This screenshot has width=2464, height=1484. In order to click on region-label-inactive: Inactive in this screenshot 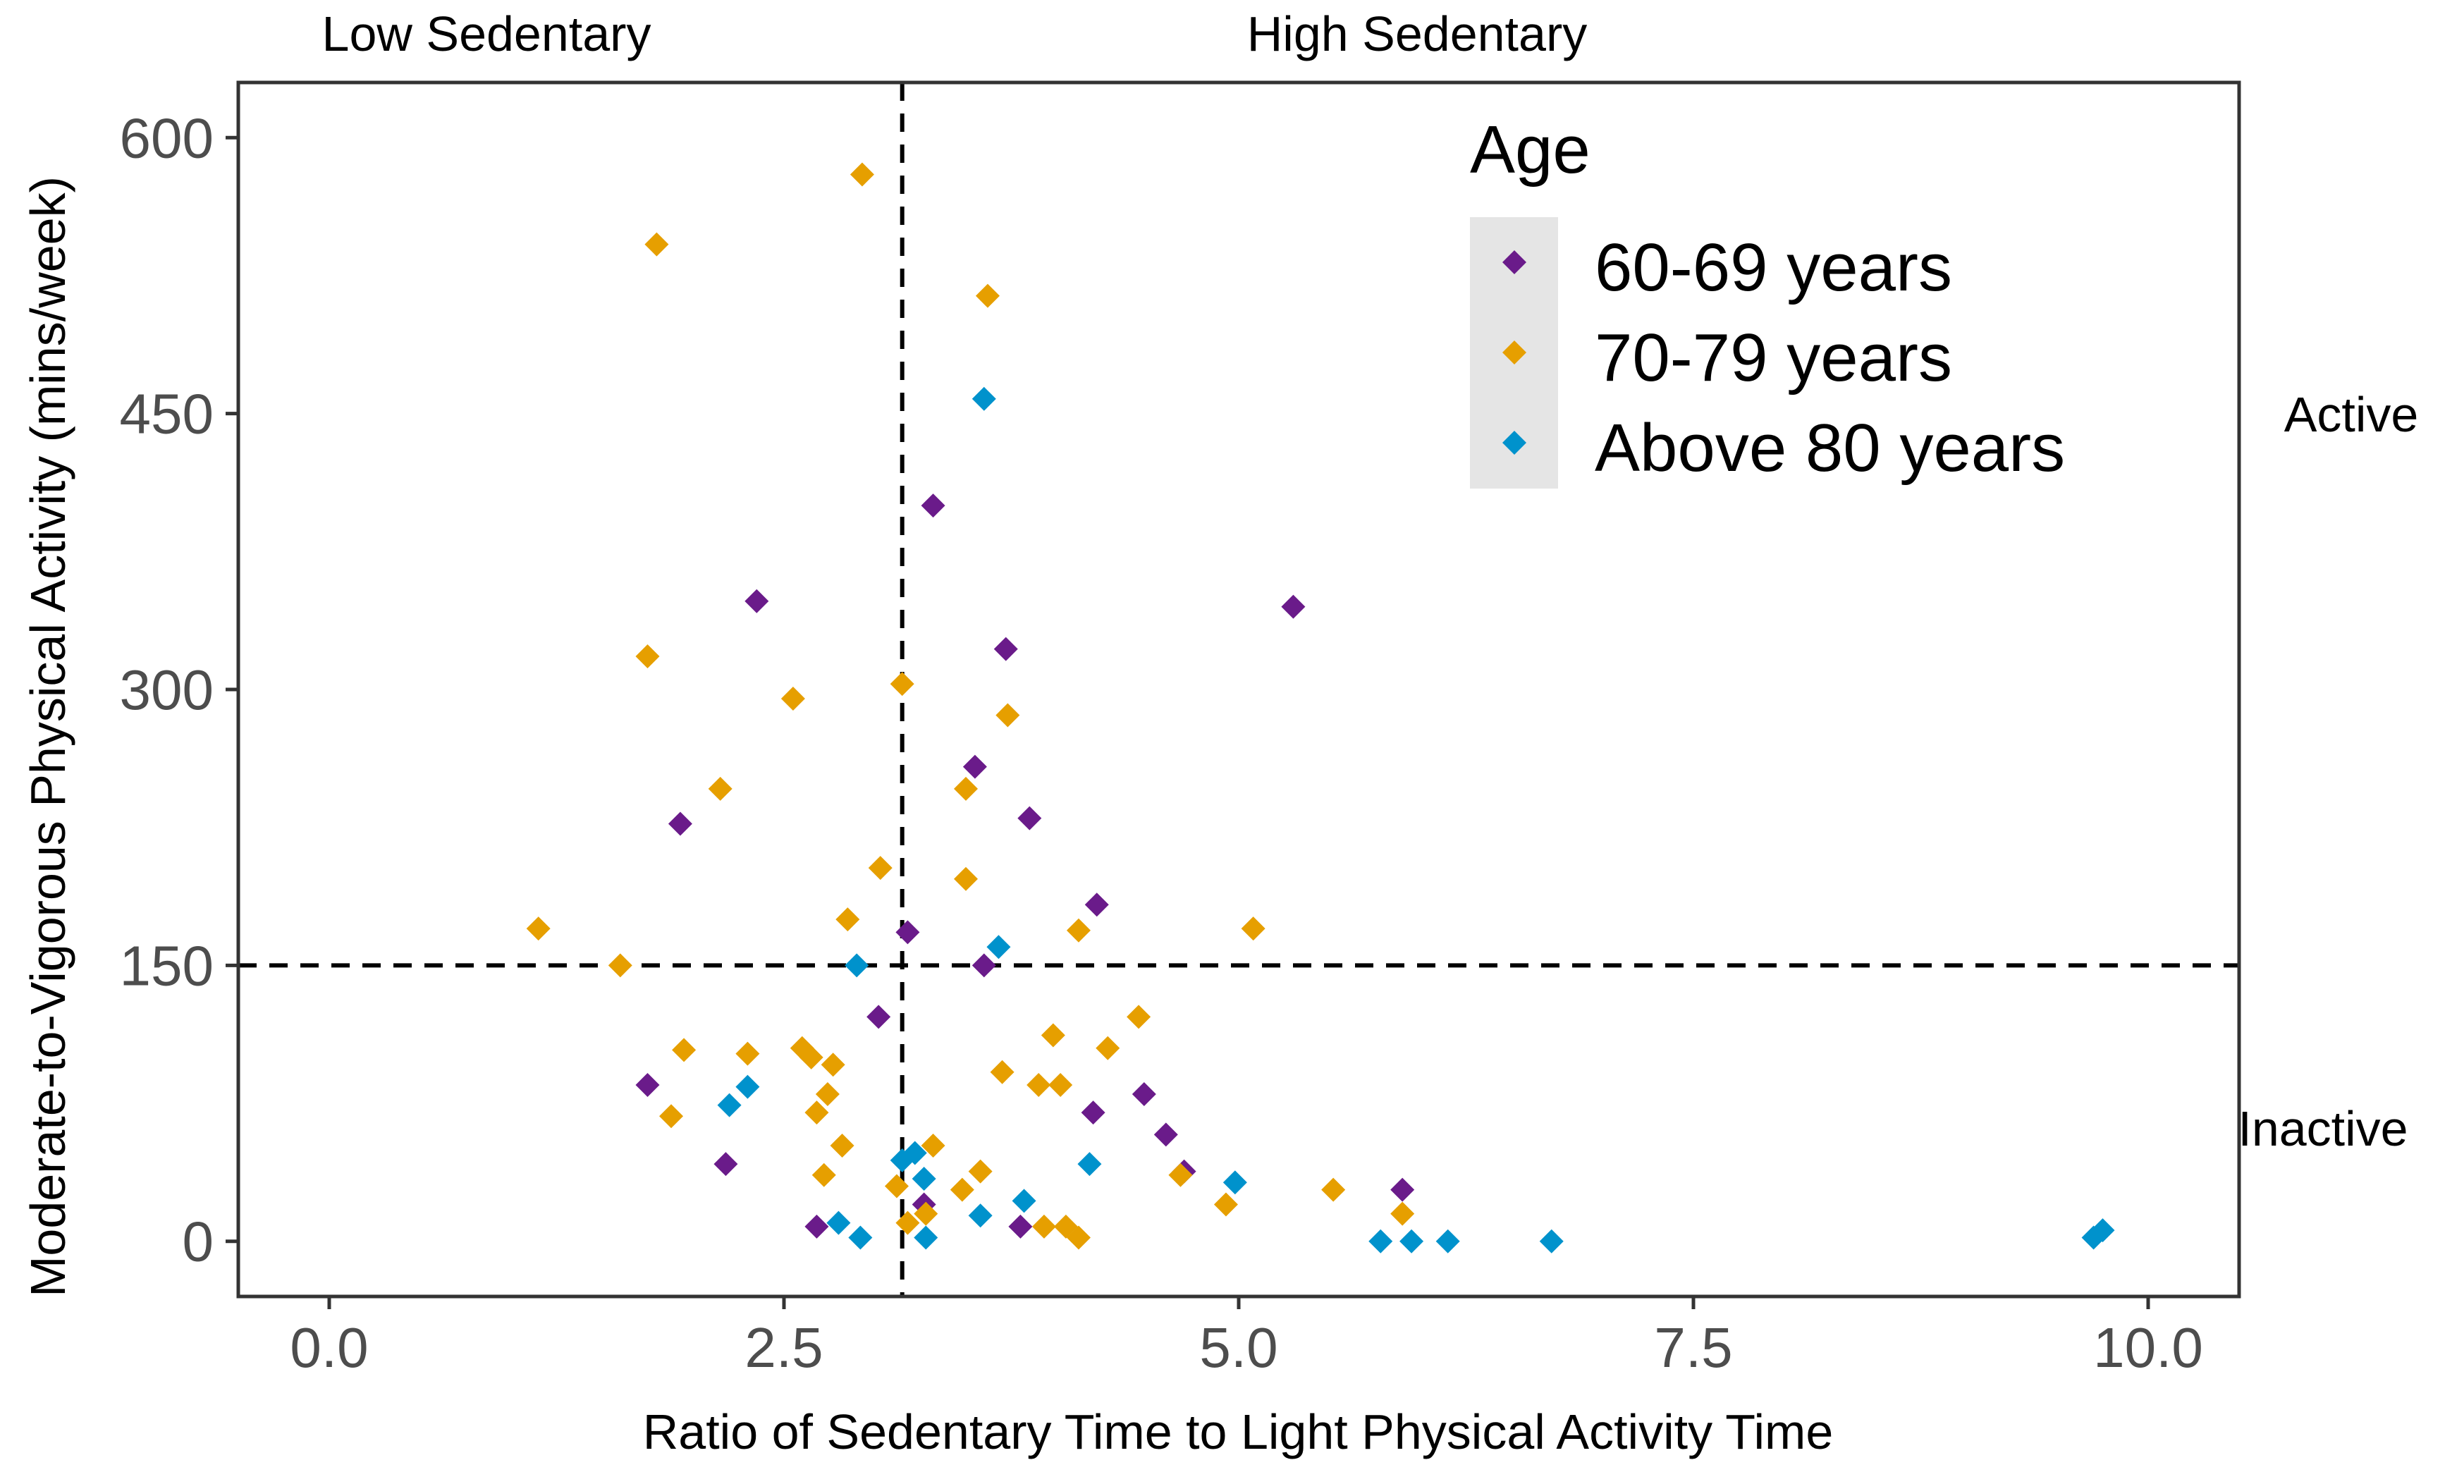, I will do `click(2323, 1128)`.